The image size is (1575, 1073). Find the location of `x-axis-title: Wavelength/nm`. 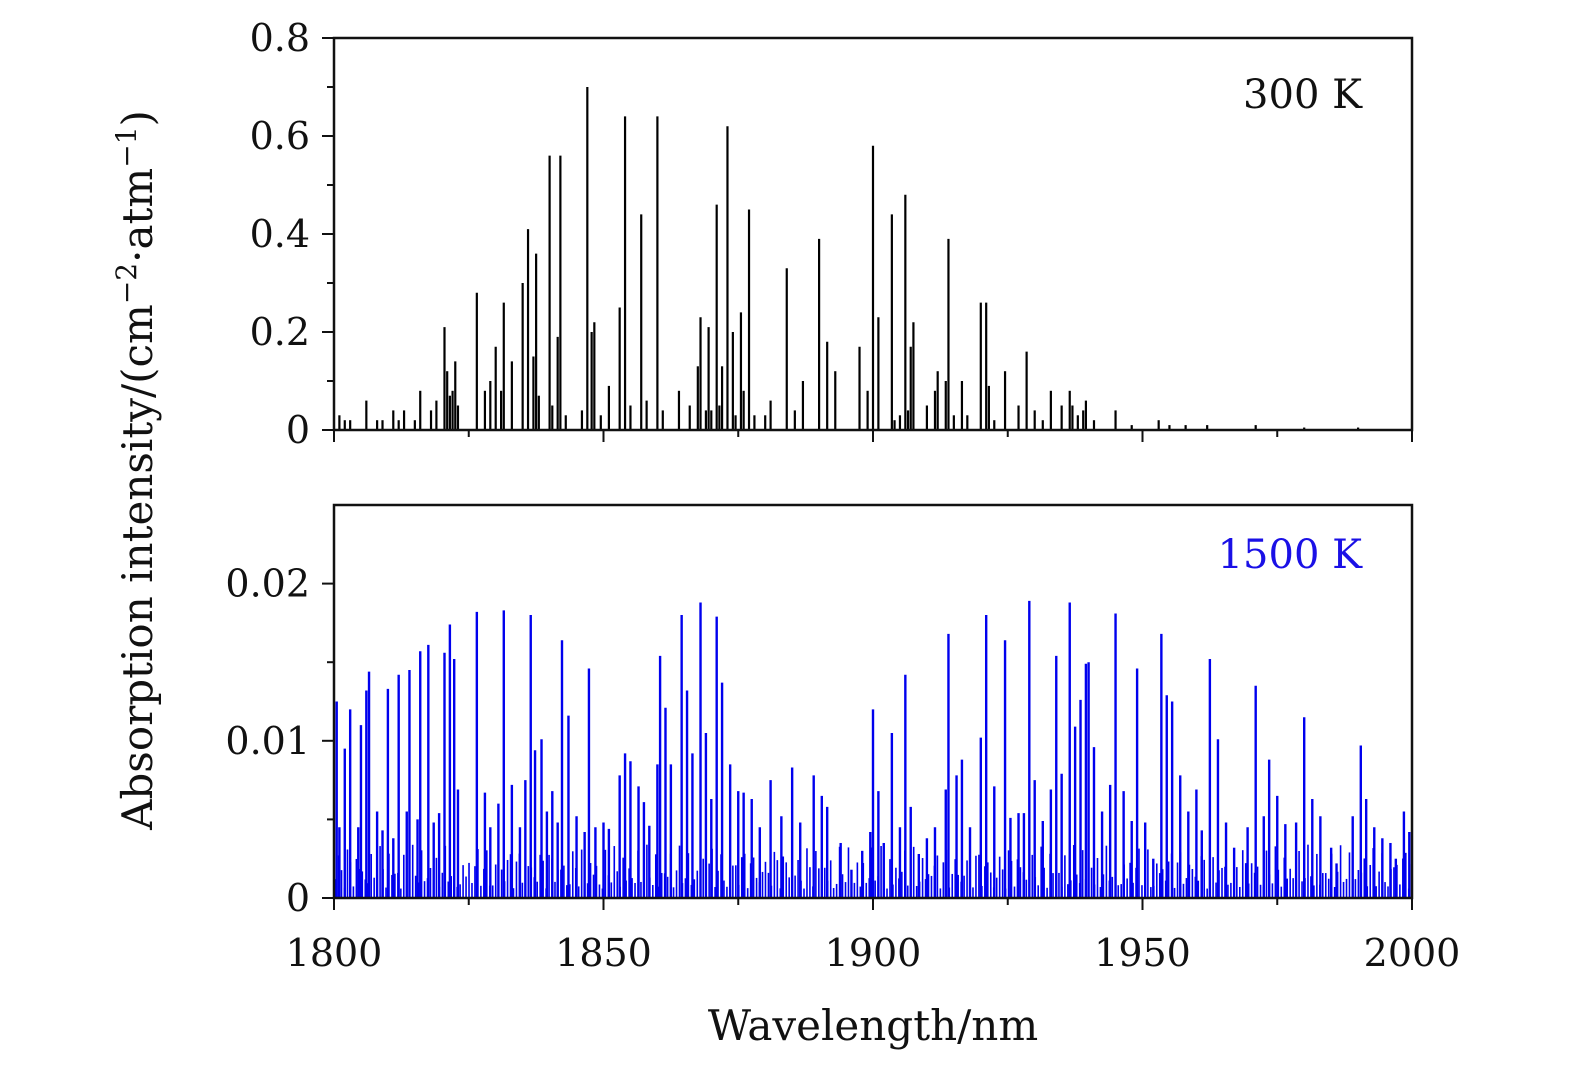

x-axis-title: Wavelength/nm is located at coordinates (873, 1025).